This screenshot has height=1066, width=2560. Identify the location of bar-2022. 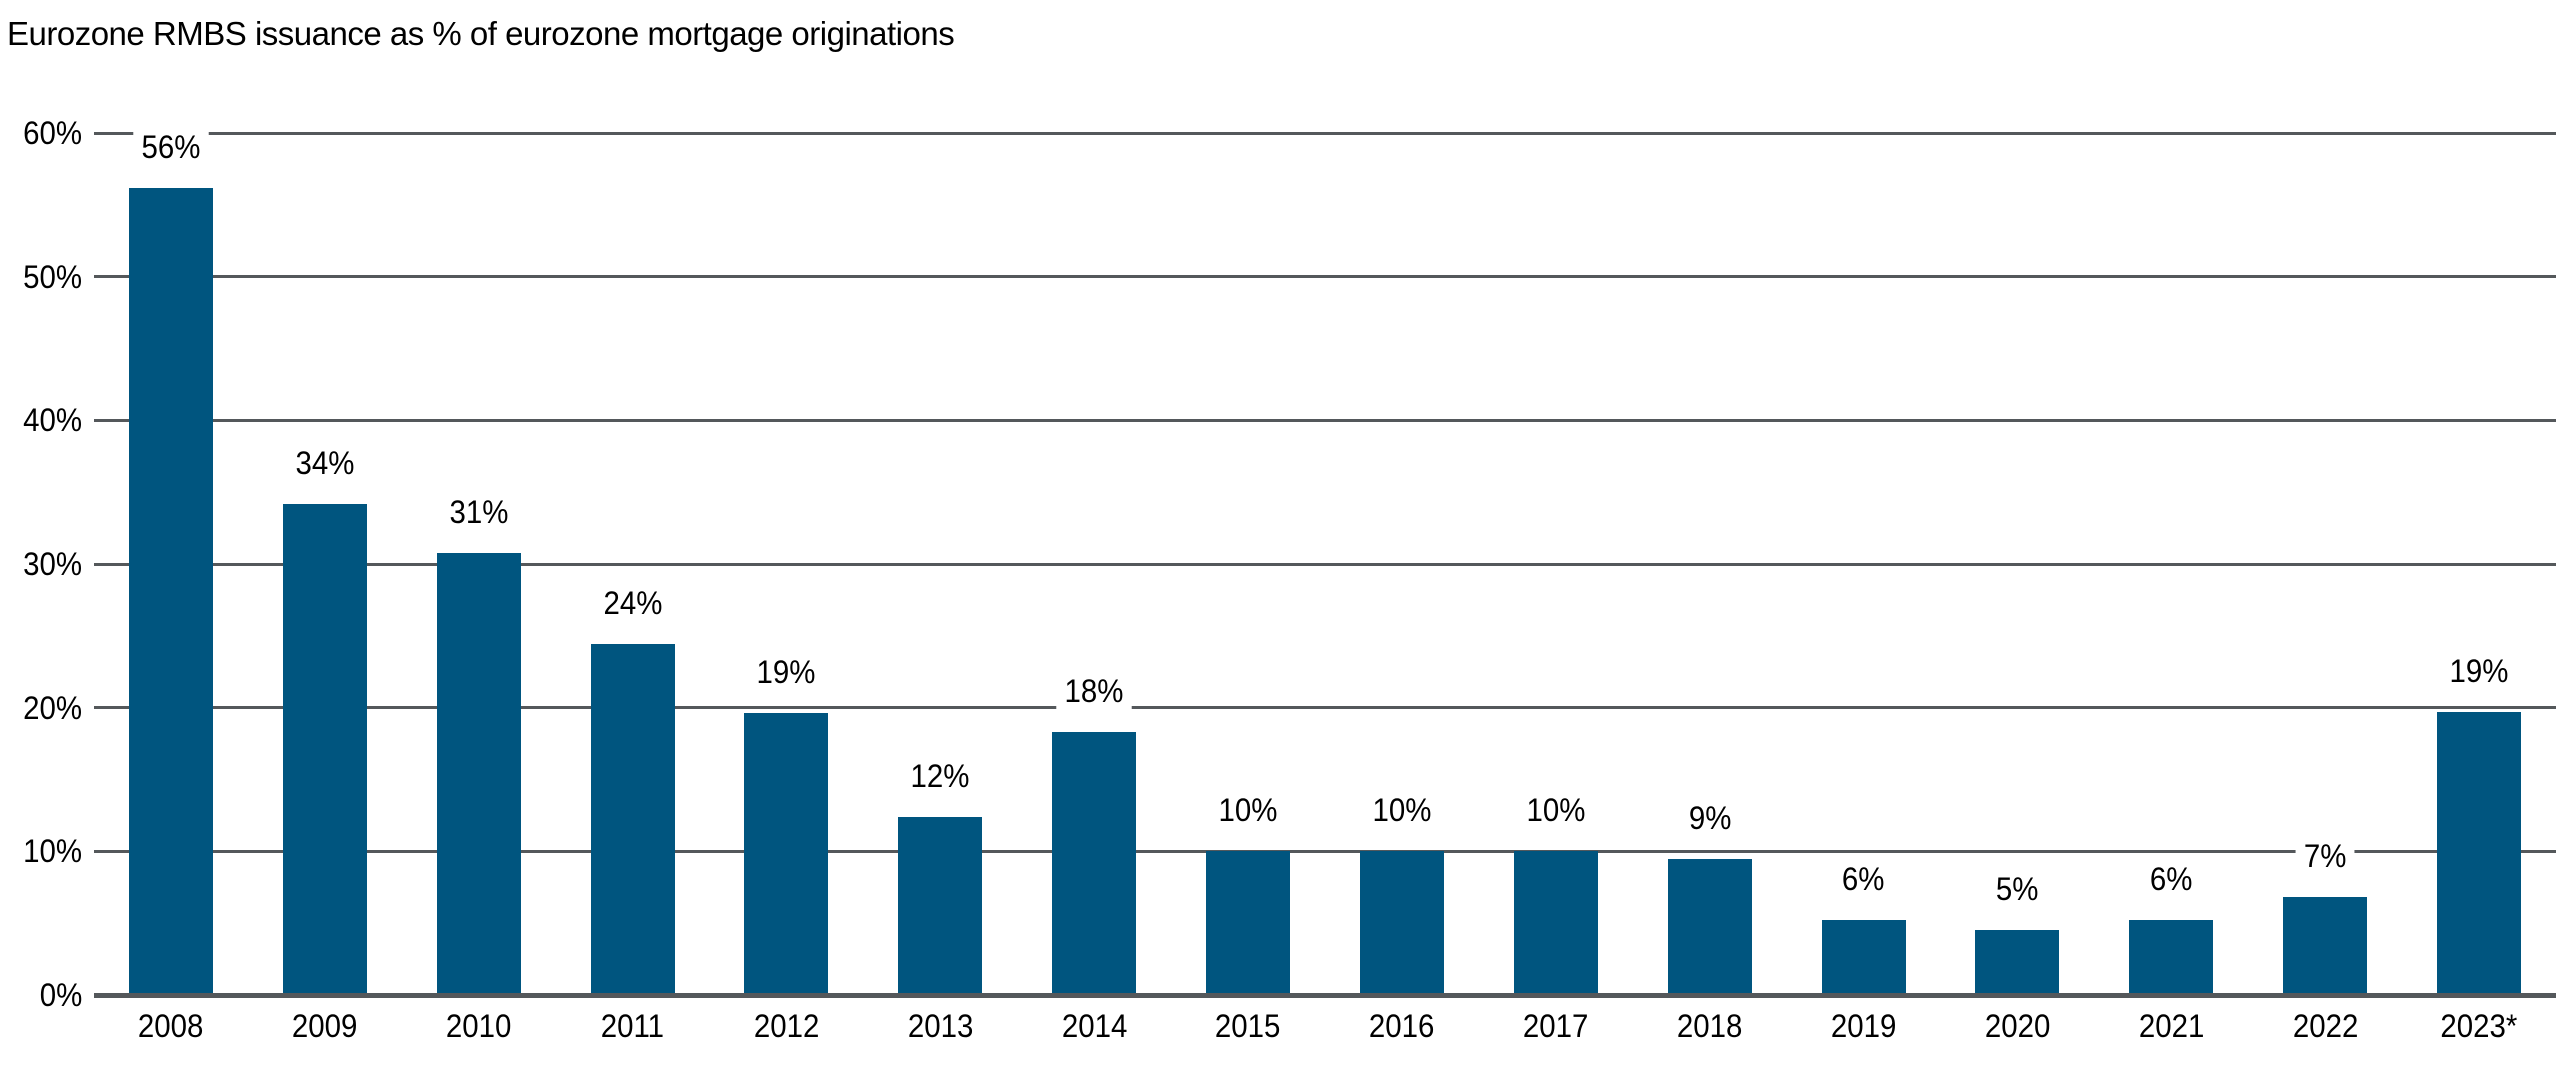
(2325, 946).